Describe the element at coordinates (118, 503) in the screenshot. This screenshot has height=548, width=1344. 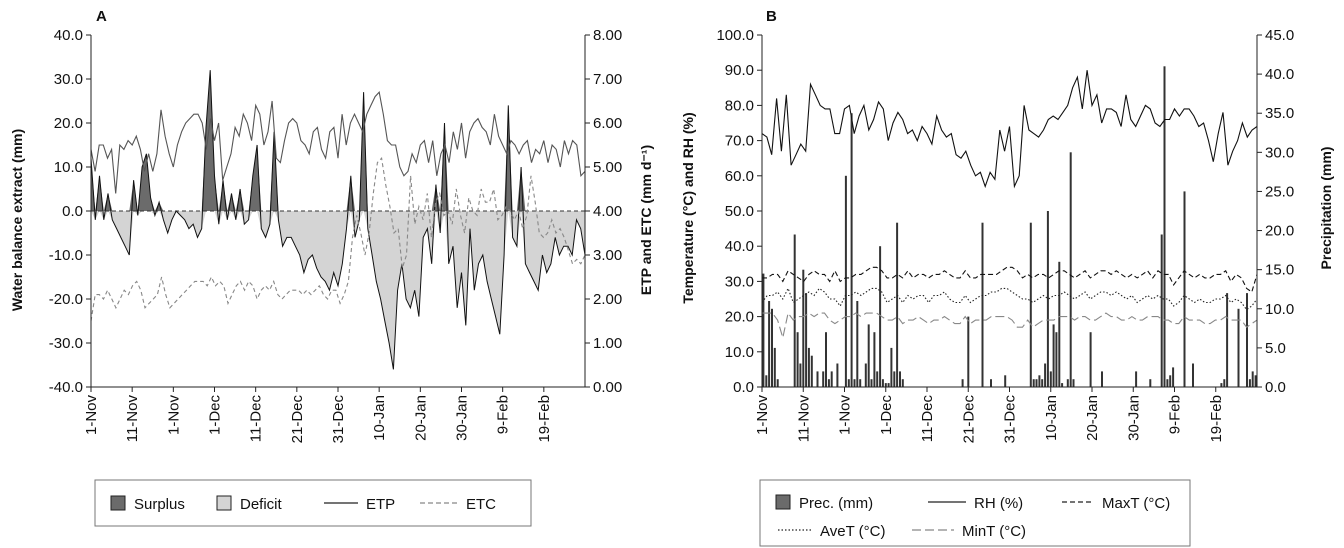
I see `legend-surplus-swatch` at that location.